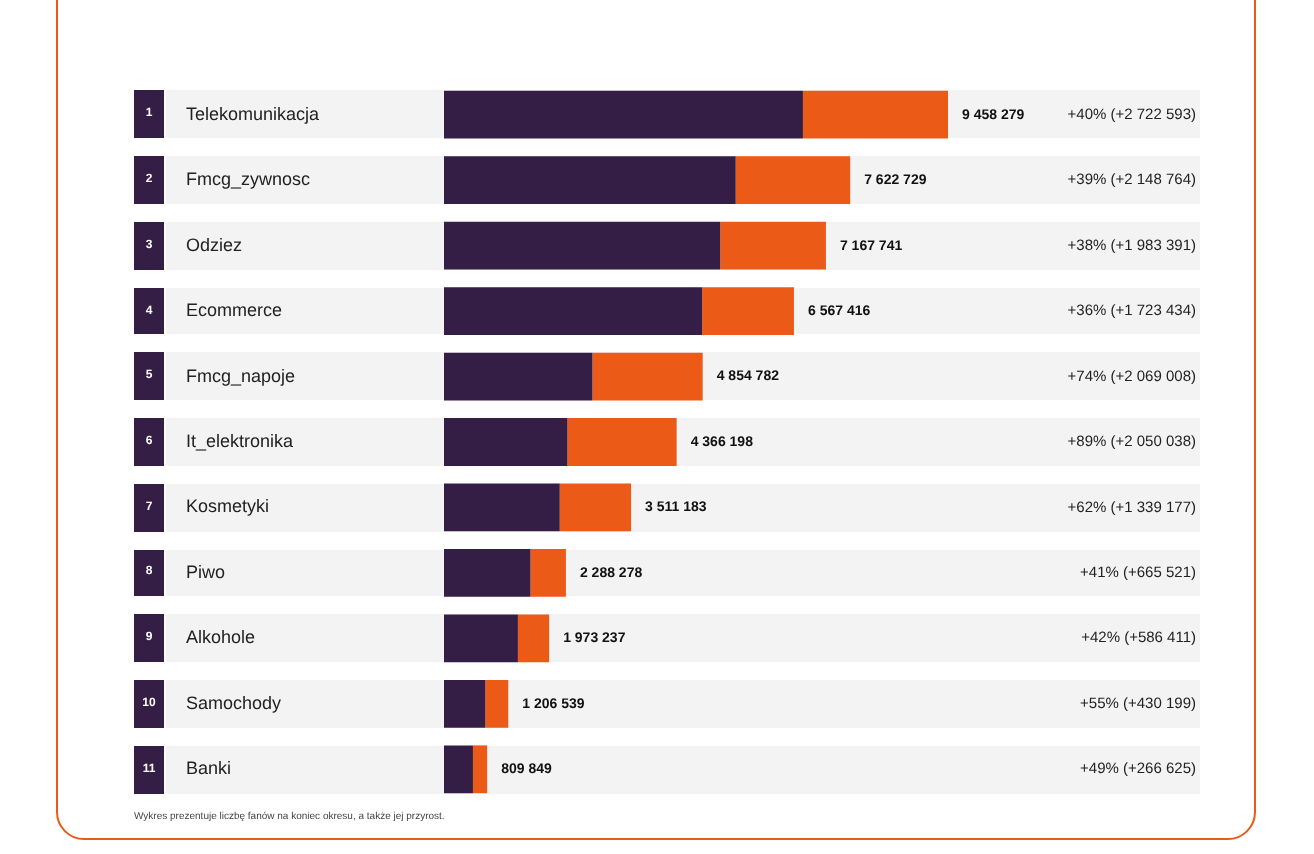 The height and width of the screenshot is (854, 1314). What do you see at coordinates (206, 571) in the screenshot?
I see `y-tick-label: Piwo` at bounding box center [206, 571].